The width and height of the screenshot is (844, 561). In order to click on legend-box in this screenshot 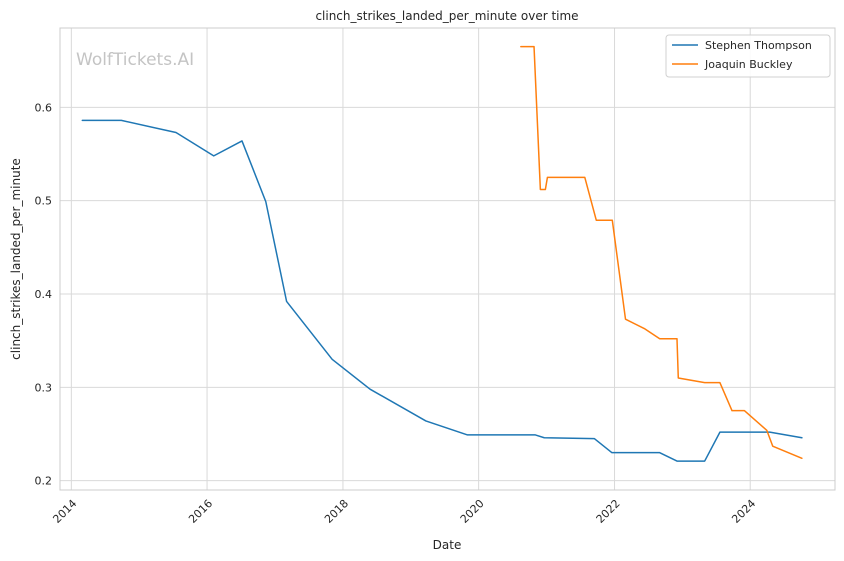, I will do `click(748, 56)`.